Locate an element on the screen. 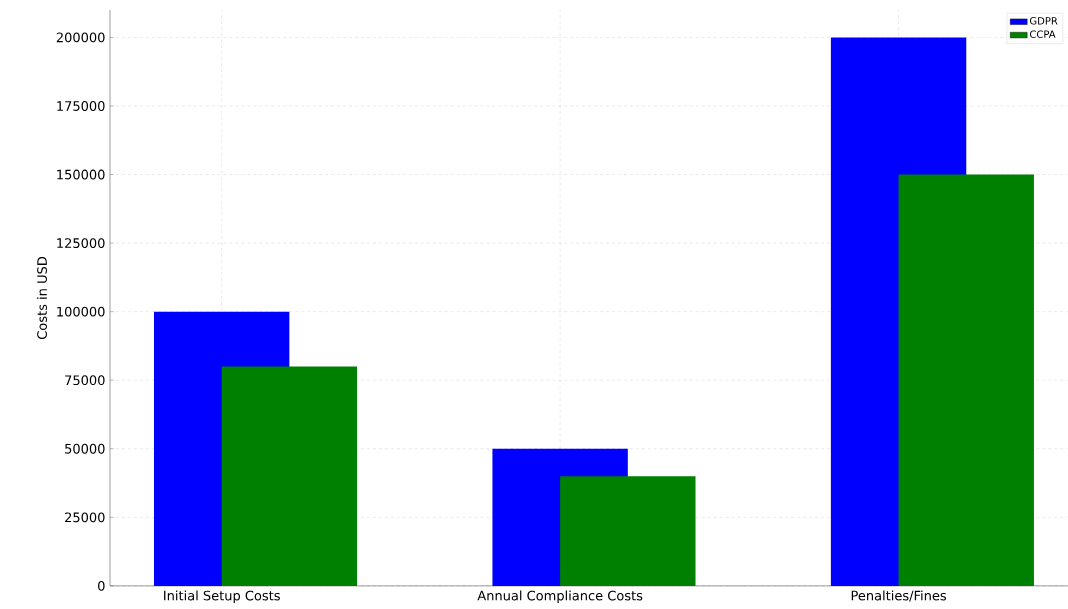 This screenshot has width=1068, height=609. x-tick-label: Initial Setup Costs is located at coordinates (222, 597).